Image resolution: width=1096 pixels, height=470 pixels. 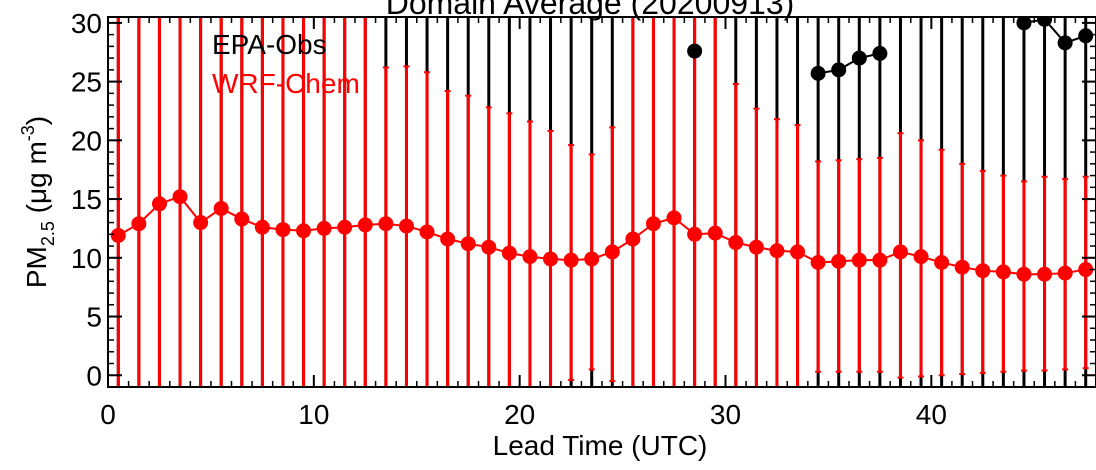 What do you see at coordinates (94, 375) in the screenshot?
I see `y-tick-label: 0` at bounding box center [94, 375].